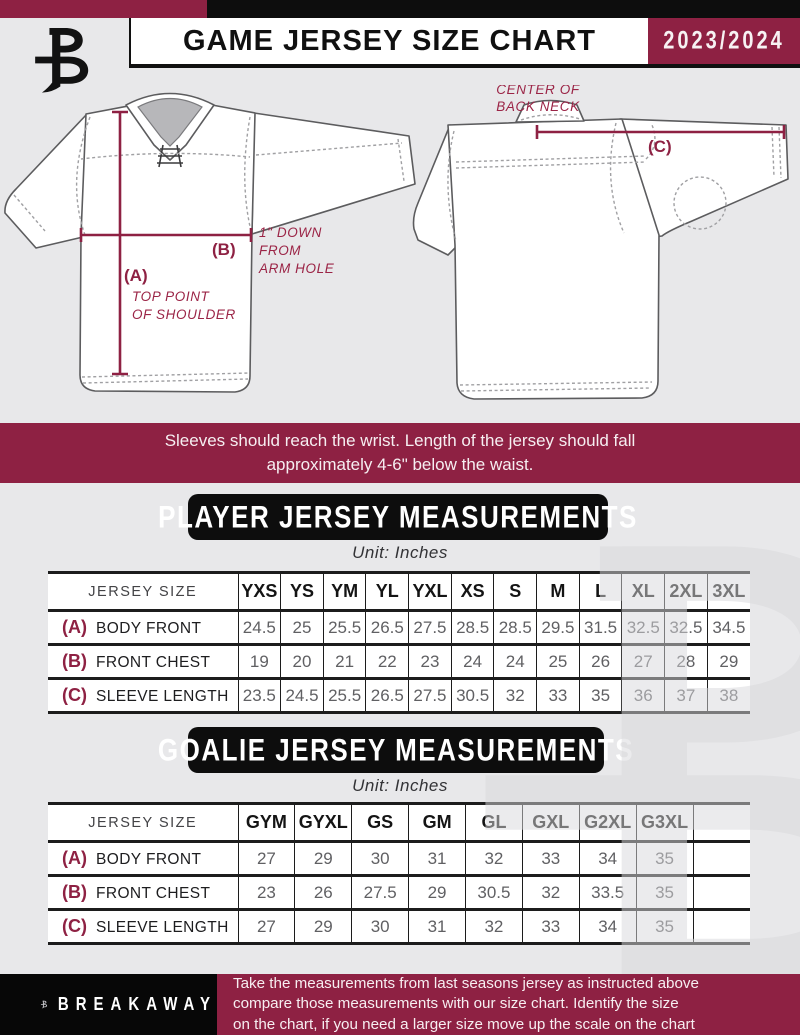 The image size is (800, 1035). What do you see at coordinates (74, 695) in the screenshot?
I see `row-key: (C)` at bounding box center [74, 695].